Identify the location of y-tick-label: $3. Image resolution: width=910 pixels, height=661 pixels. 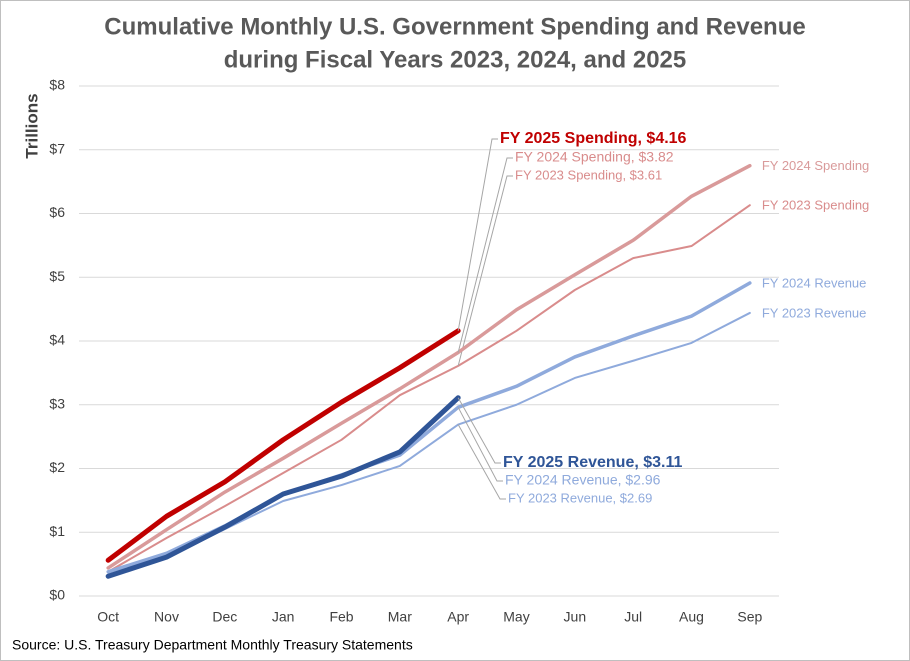
(57, 403).